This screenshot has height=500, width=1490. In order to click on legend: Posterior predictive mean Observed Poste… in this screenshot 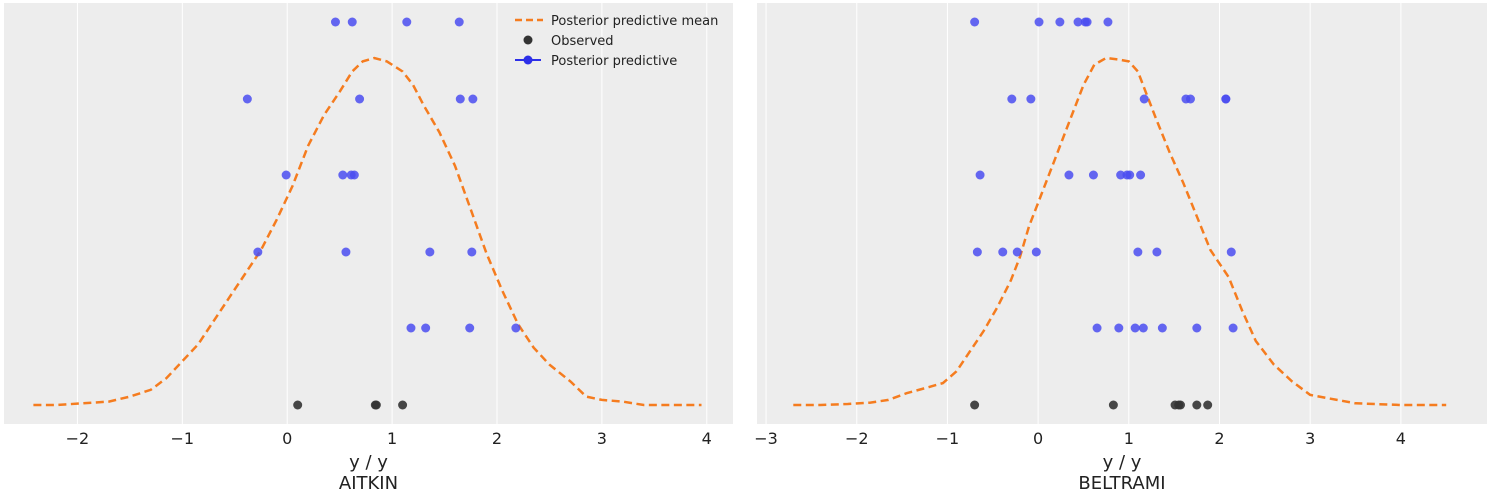, I will do `click(616, 41)`.